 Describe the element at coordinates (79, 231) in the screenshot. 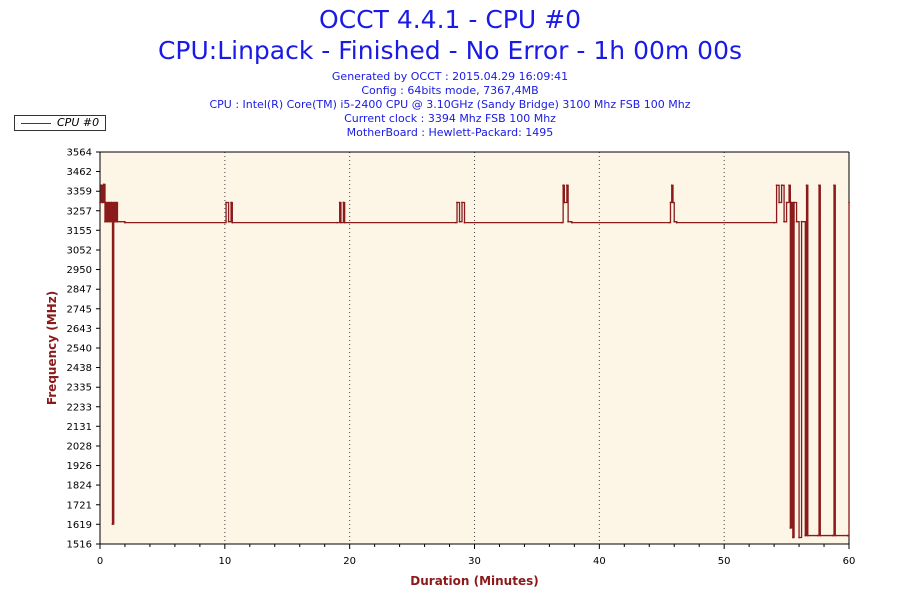

I see `y-tick-label: 3155` at that location.